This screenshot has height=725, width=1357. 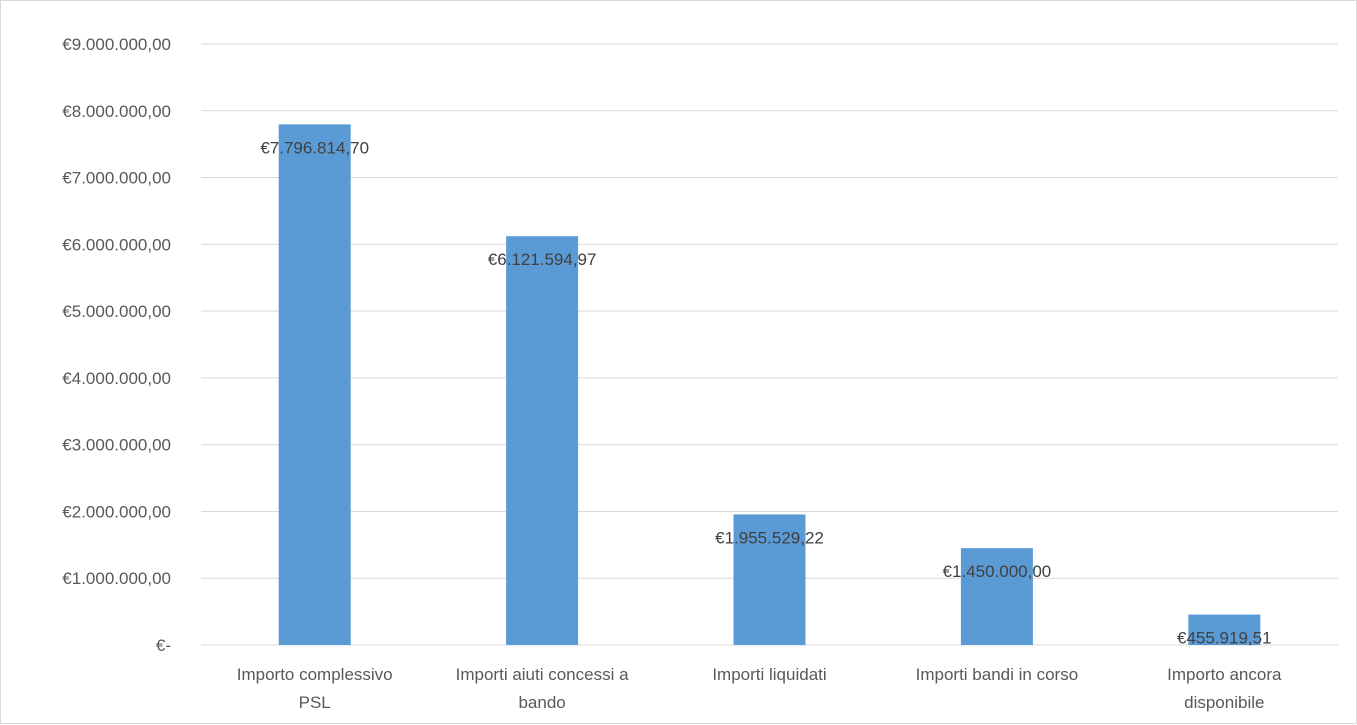 I want to click on data-label-4: €455.919,51, so click(x=1224, y=638).